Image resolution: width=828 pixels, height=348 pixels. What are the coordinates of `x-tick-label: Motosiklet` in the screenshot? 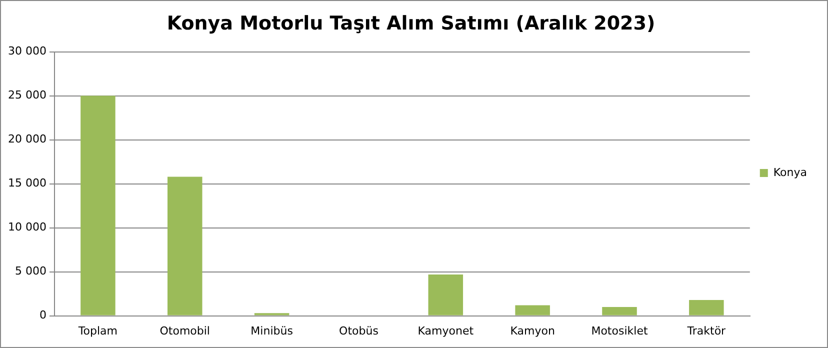 It's located at (619, 331).